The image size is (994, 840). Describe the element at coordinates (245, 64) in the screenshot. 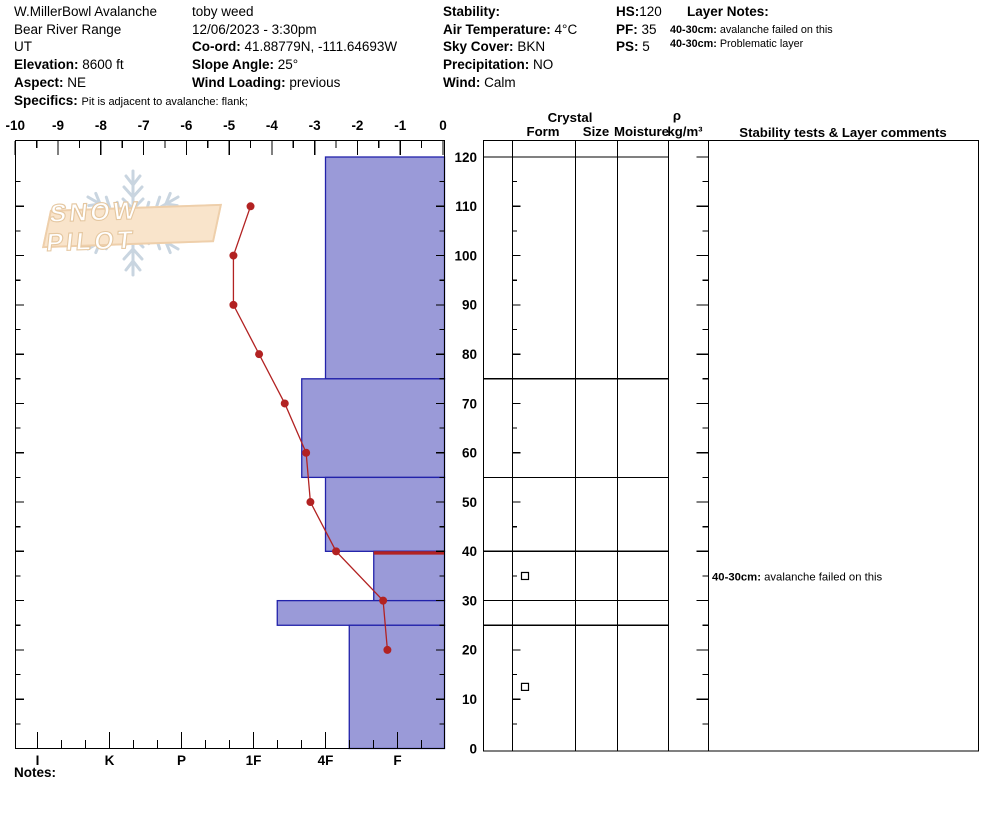

I see `slope-angle-line: Slope Angle: 25°` at that location.